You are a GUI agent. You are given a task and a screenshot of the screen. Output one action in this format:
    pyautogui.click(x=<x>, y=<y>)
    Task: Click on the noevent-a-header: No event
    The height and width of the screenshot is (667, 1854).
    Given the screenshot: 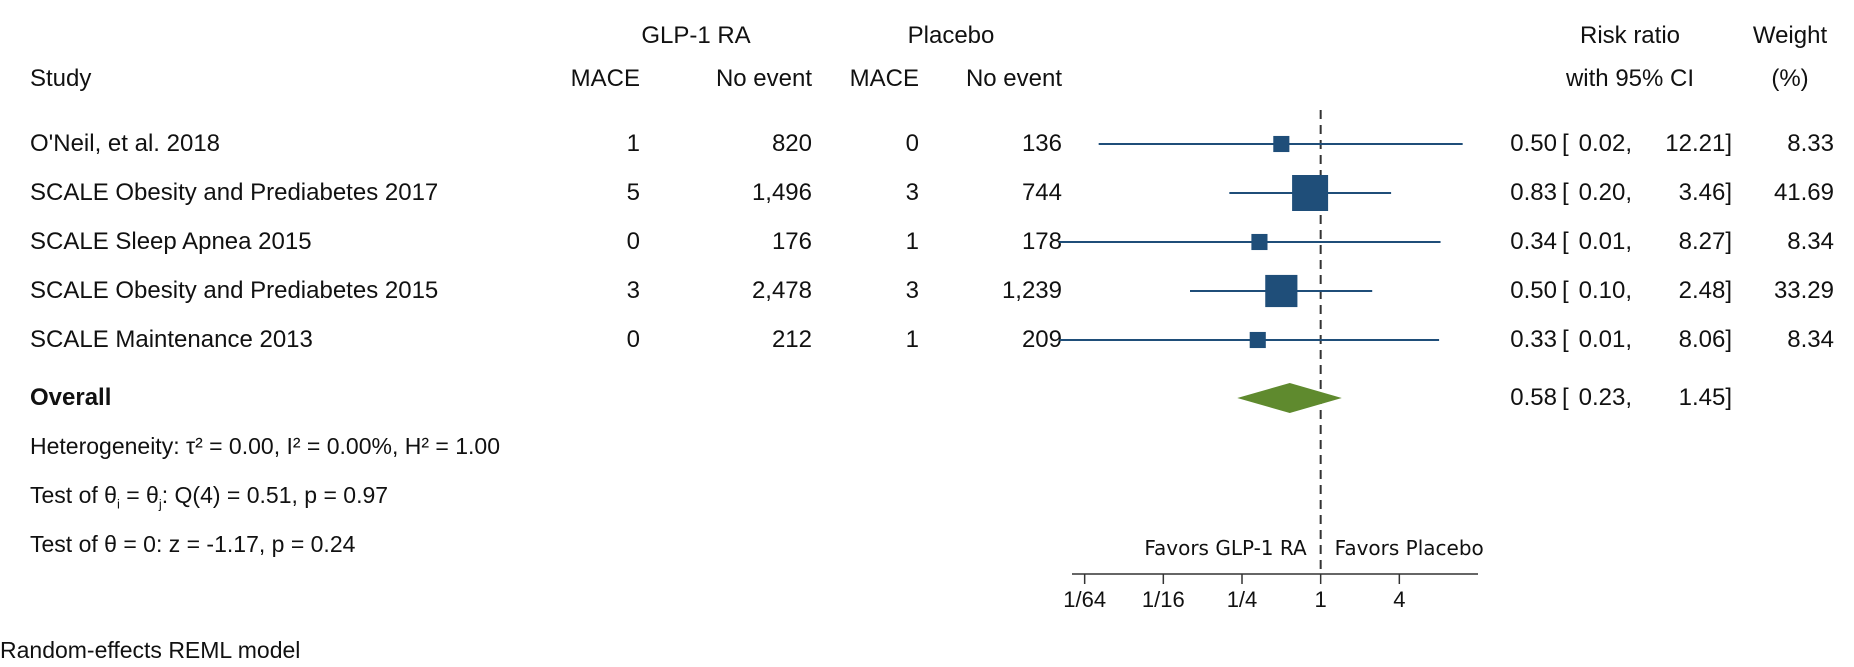 What is the action you would take?
    pyautogui.click(x=763, y=78)
    